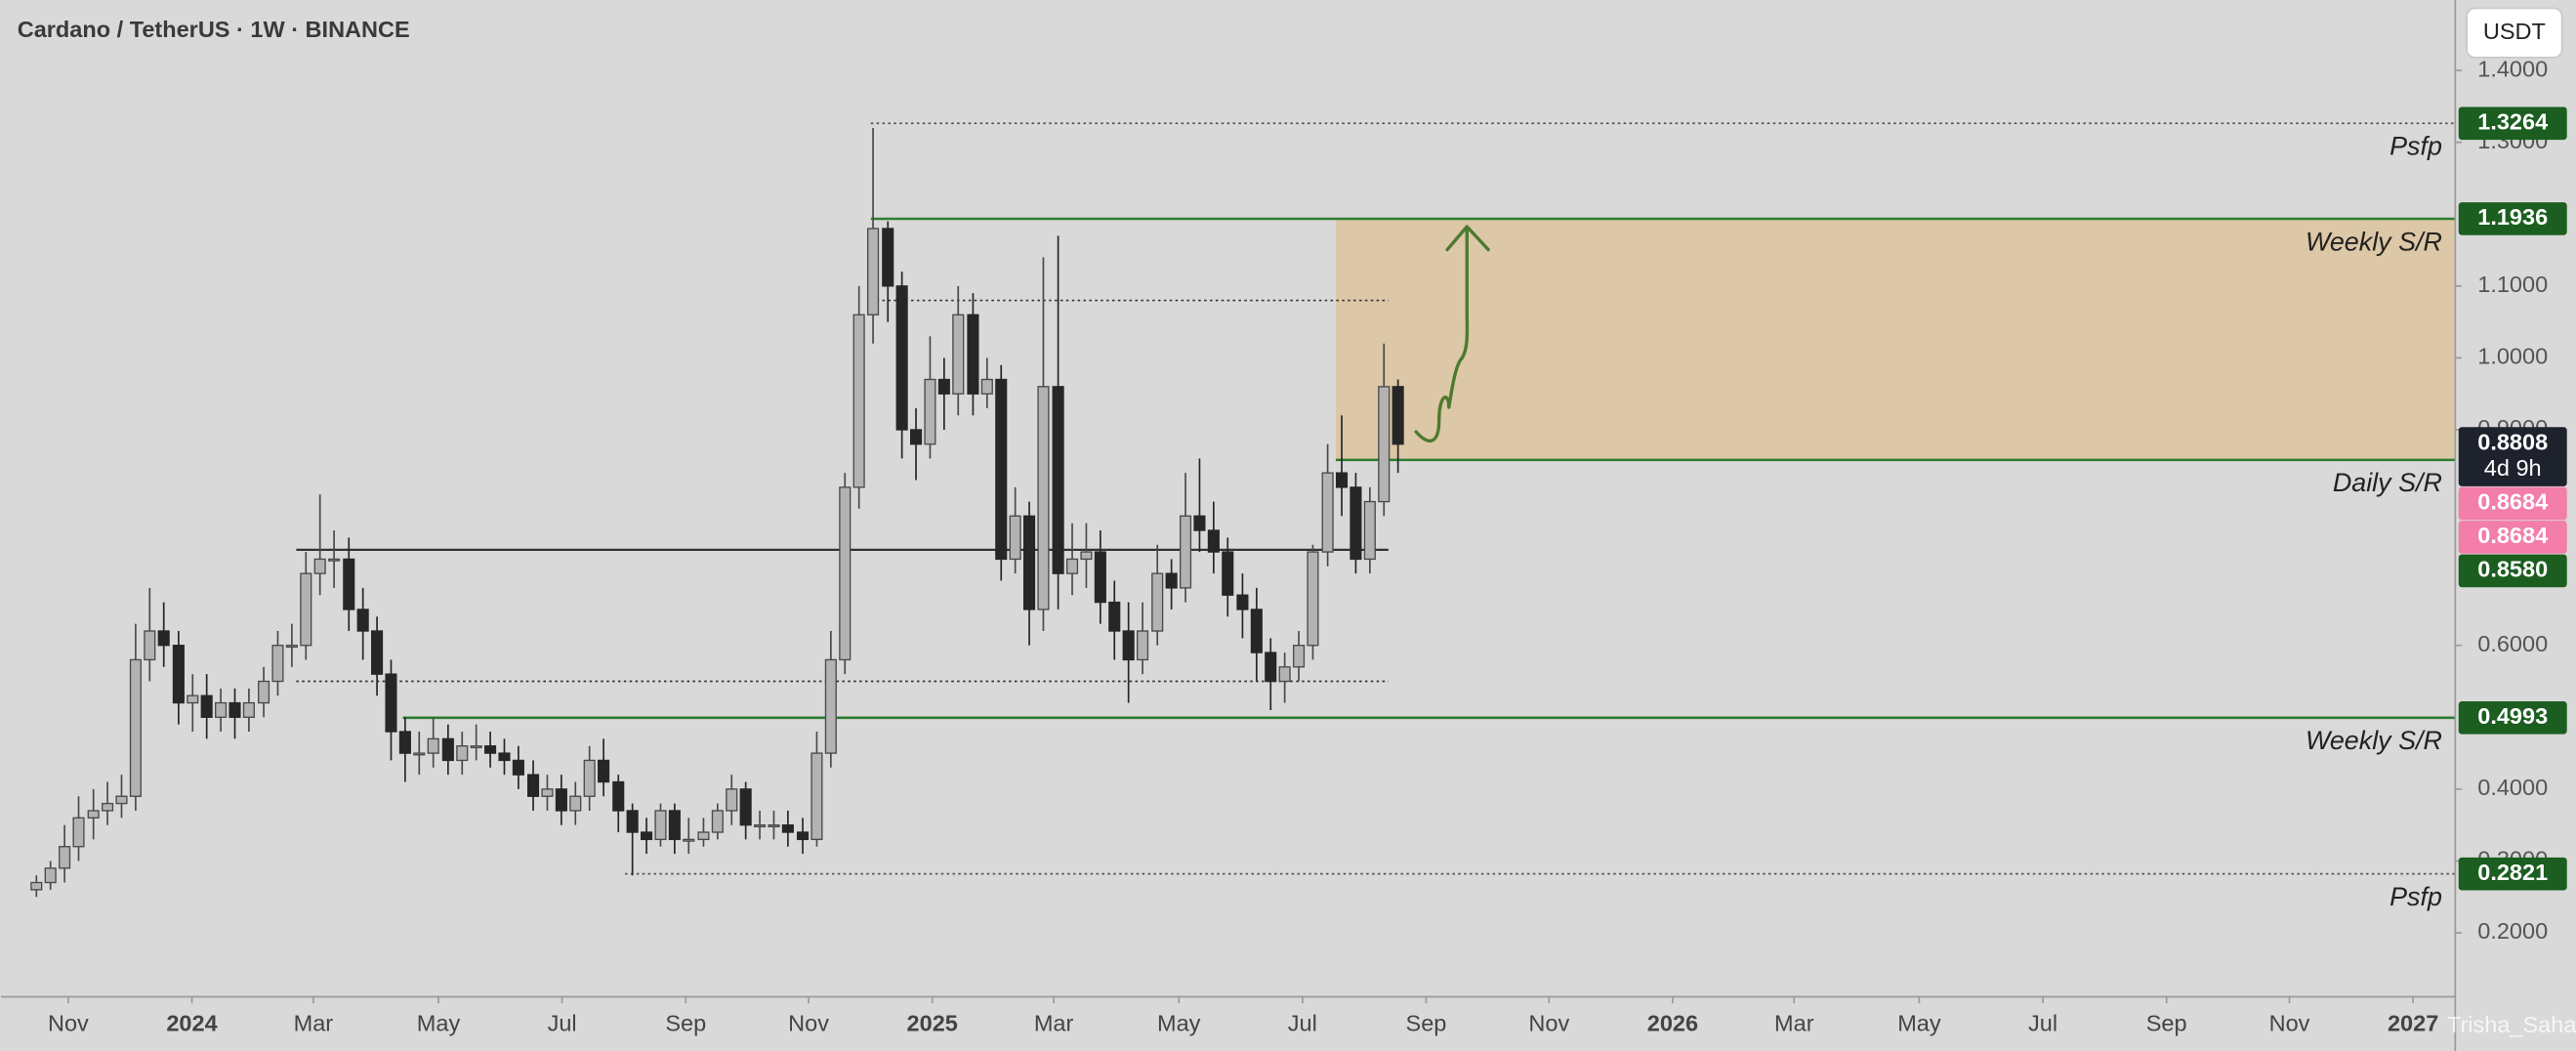 This screenshot has width=2576, height=1051. I want to click on level-price-tag-label: 1.3264, so click(2512, 121).